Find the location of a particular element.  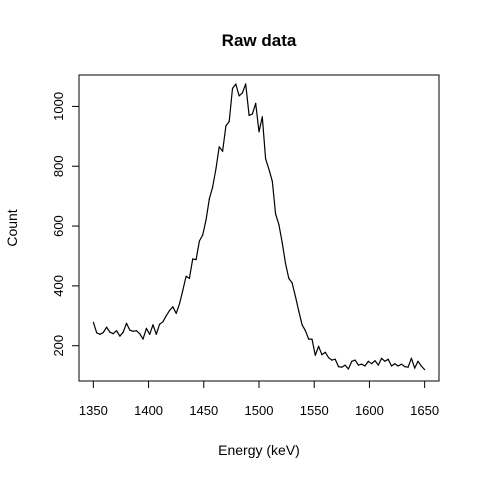

chart-title: Raw data is located at coordinates (259, 40).